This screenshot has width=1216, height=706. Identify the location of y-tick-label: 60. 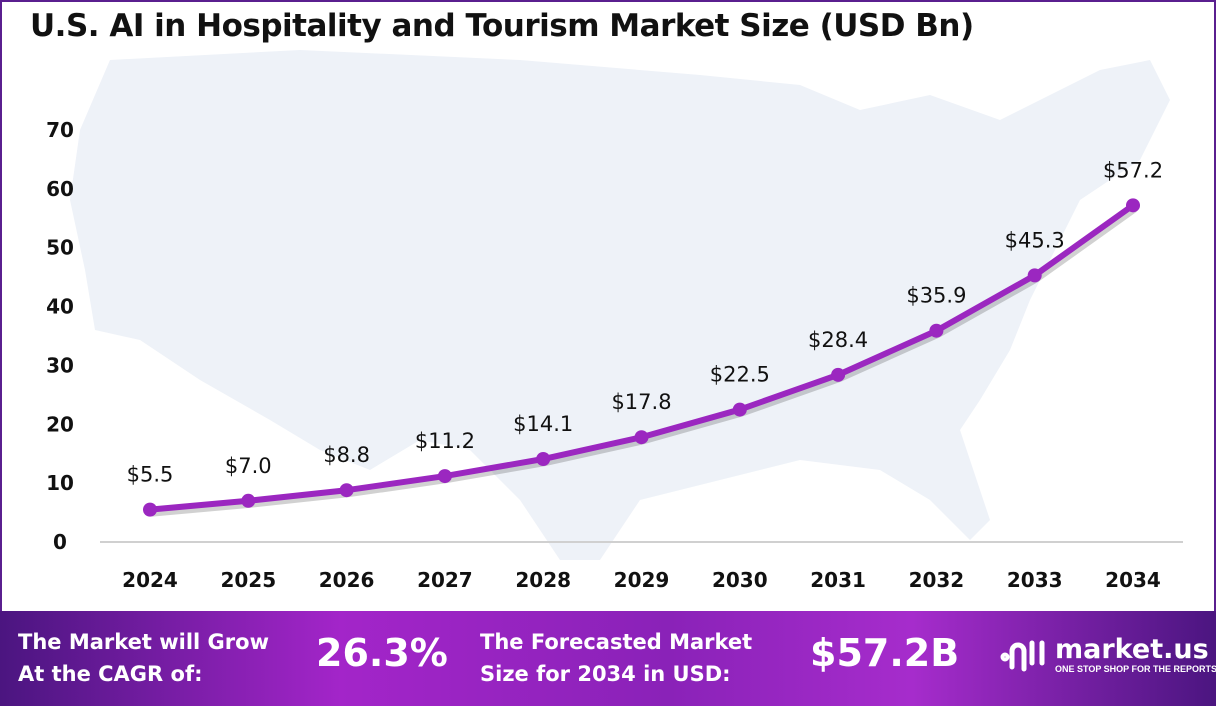
(60, 189).